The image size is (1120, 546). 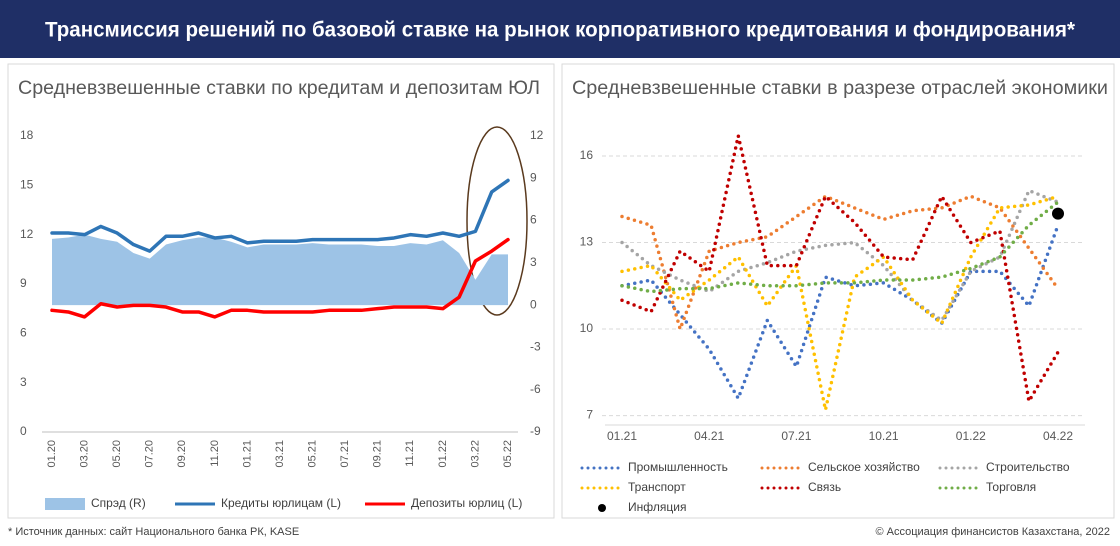 What do you see at coordinates (1028, 467) in the screenshot?
I see `legend-label: Строительство` at bounding box center [1028, 467].